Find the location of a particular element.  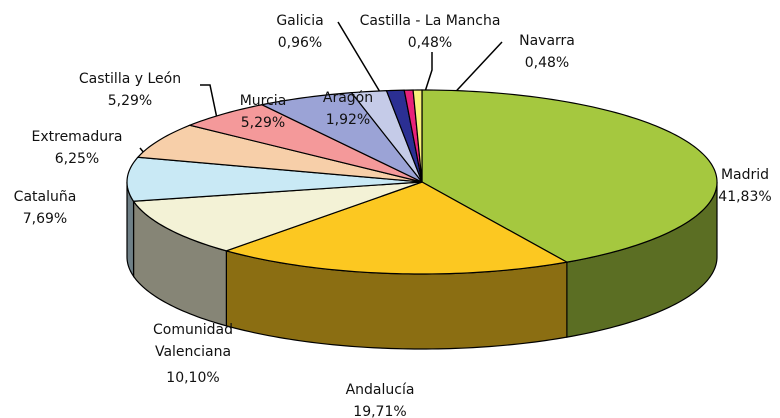

slice-value-label: 6,25% is located at coordinates (77, 159).